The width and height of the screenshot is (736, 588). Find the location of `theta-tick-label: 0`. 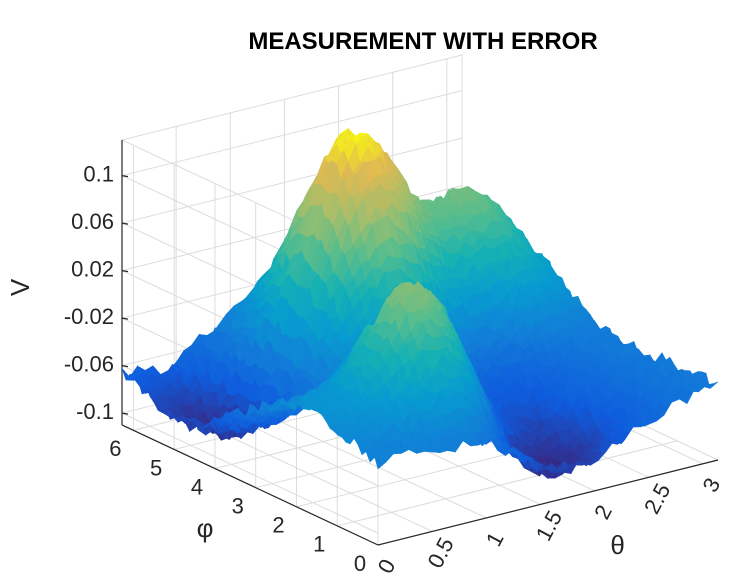

theta-tick-label: 0 is located at coordinates (387, 566).